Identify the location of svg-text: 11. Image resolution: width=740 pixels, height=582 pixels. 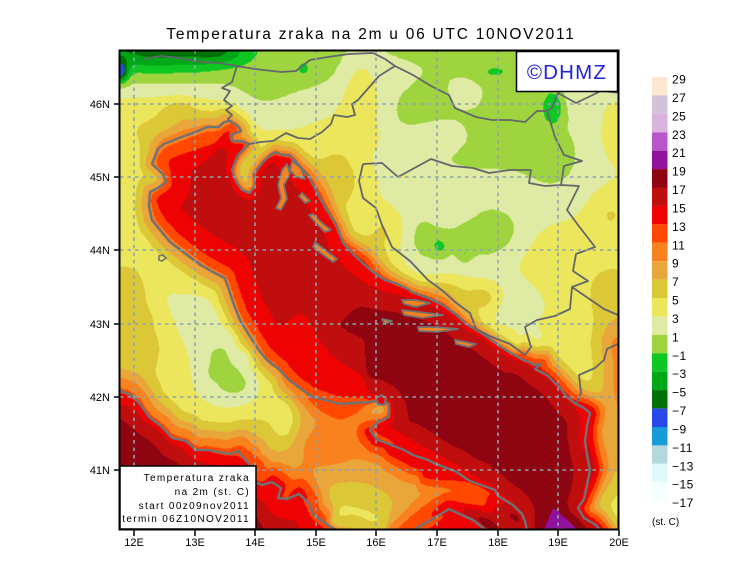
(678, 245).